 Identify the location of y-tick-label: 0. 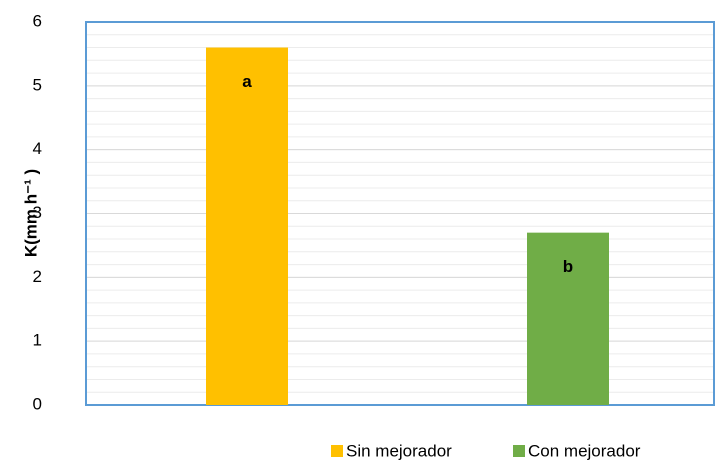
(37, 403).